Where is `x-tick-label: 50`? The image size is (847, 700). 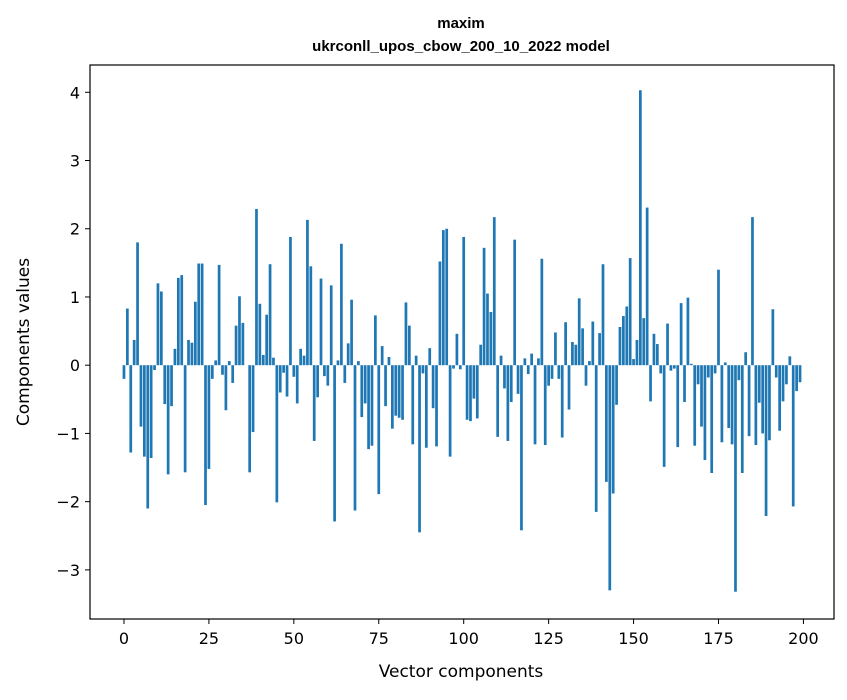
x-tick-label: 50 is located at coordinates (294, 638).